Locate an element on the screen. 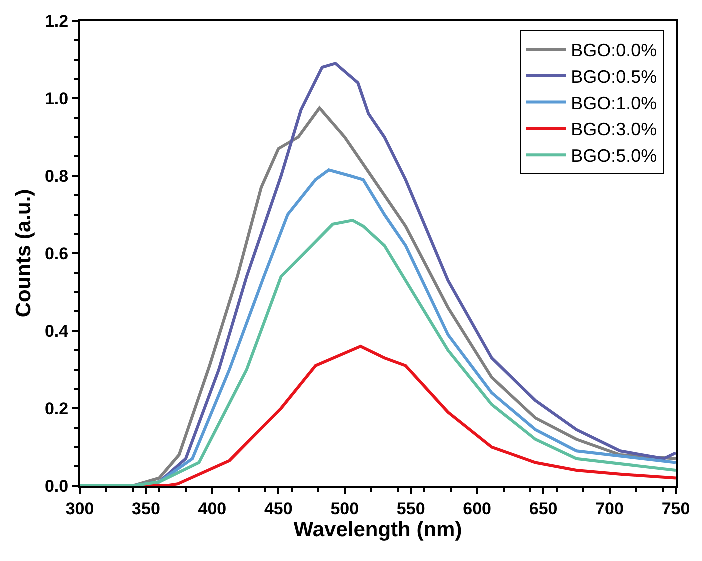 The width and height of the screenshot is (702, 561). y-tick-label: 0.0 is located at coordinates (56, 486).